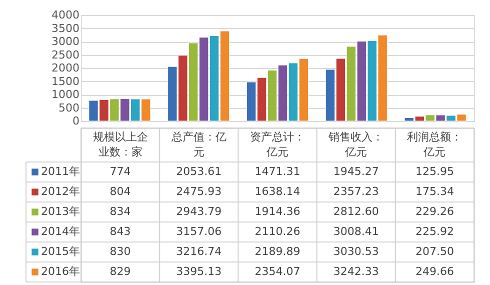 The height and width of the screenshot is (285, 490). Describe the element at coordinates (277, 144) in the screenshot. I see `x-tick-label: 资产总计：亿元` at that location.